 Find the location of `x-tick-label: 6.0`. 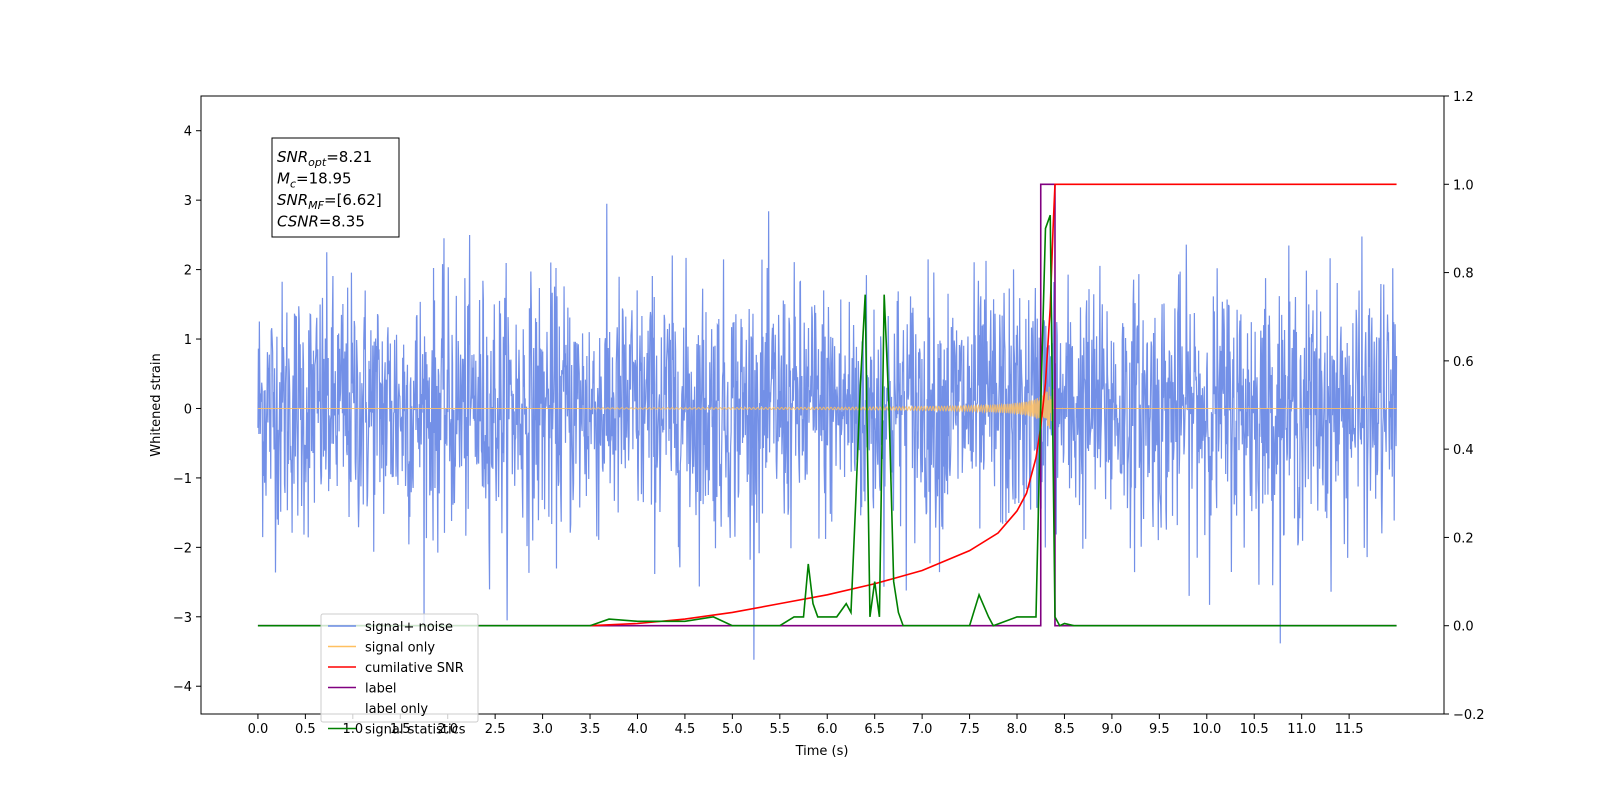

x-tick-label: 6.0 is located at coordinates (827, 729).